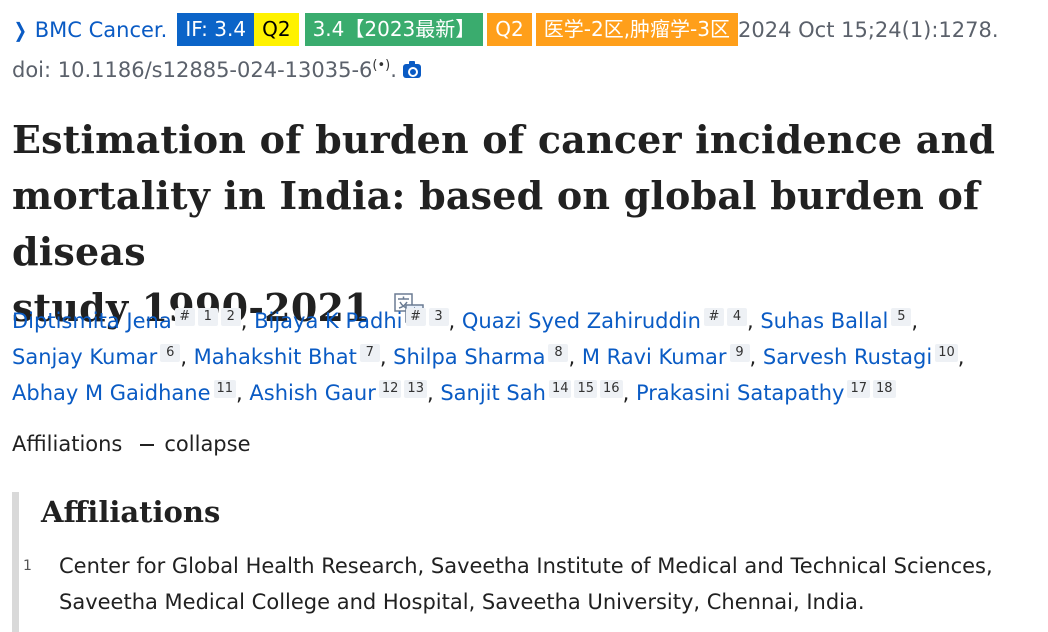 The height and width of the screenshot is (632, 1048). What do you see at coordinates (27, 566) in the screenshot?
I see `affiliation-number: 1` at bounding box center [27, 566].